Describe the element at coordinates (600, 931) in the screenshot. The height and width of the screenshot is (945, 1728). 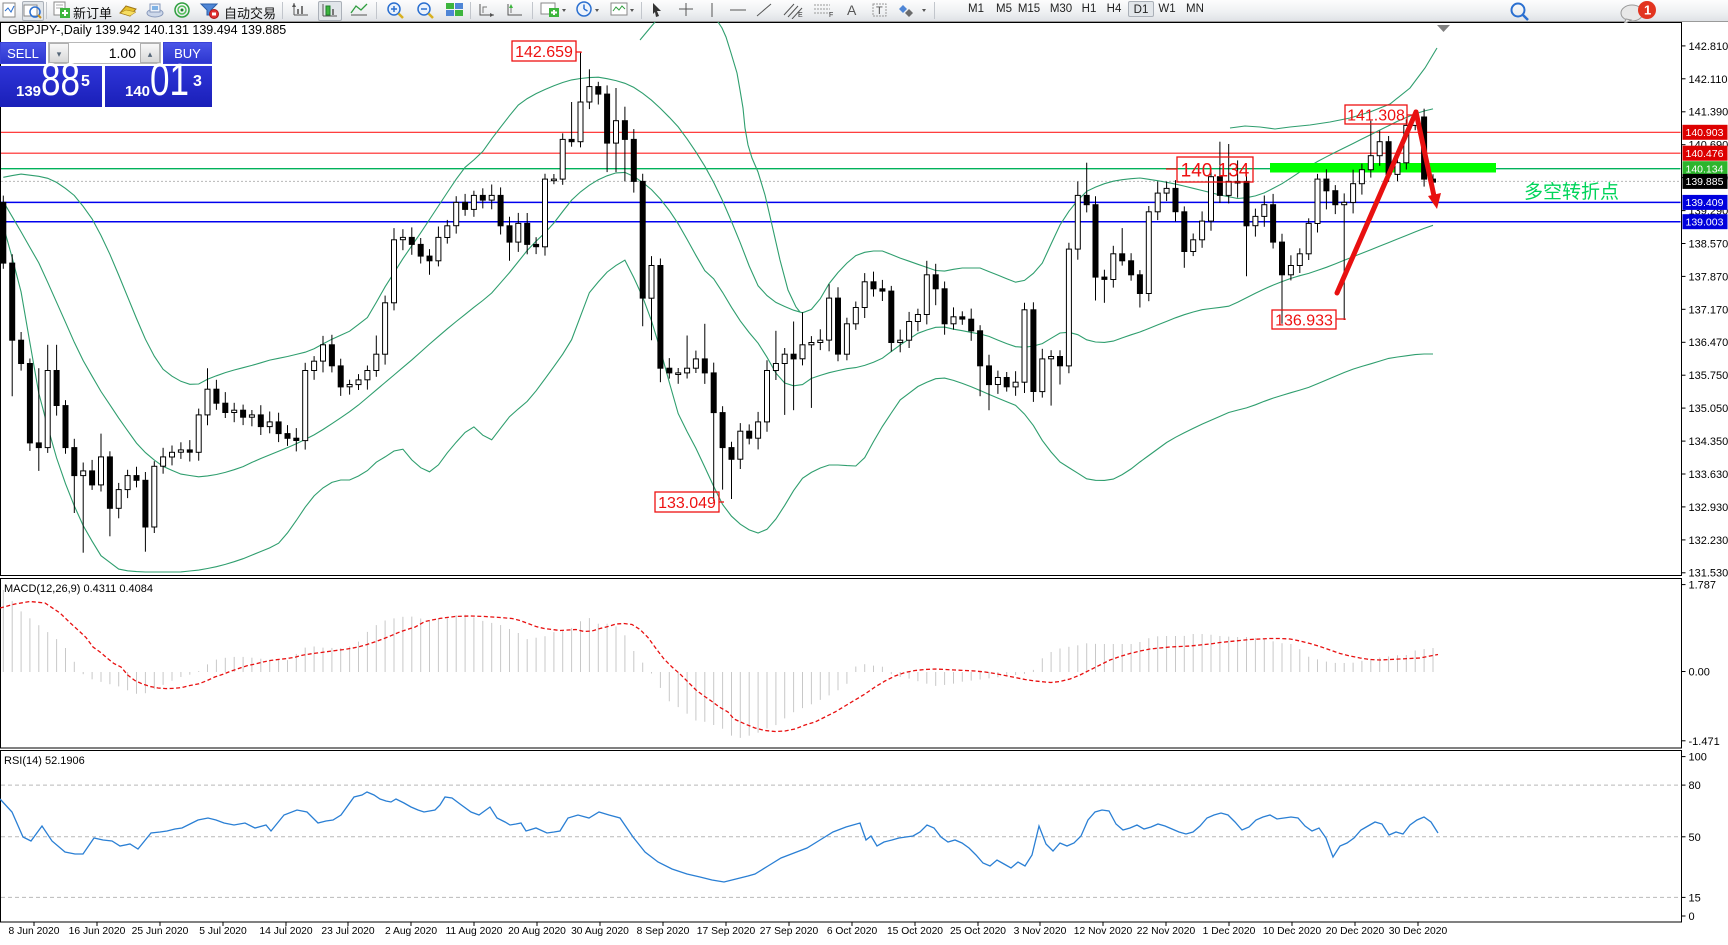
I see `svg-text: 30 Aug 2020` at that location.